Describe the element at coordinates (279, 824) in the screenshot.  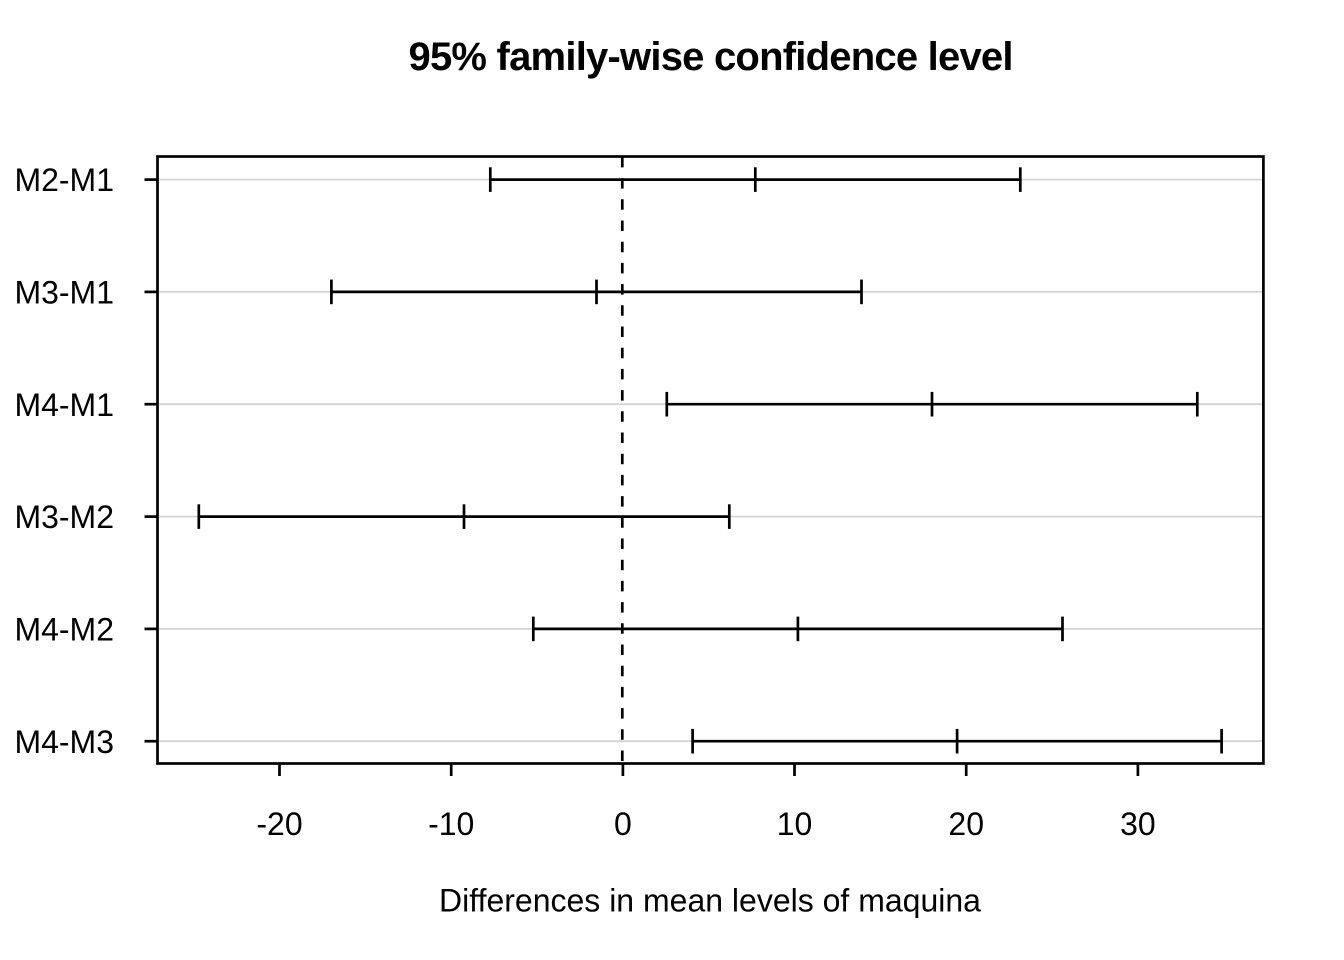
I see `svg-text: -20` at that location.